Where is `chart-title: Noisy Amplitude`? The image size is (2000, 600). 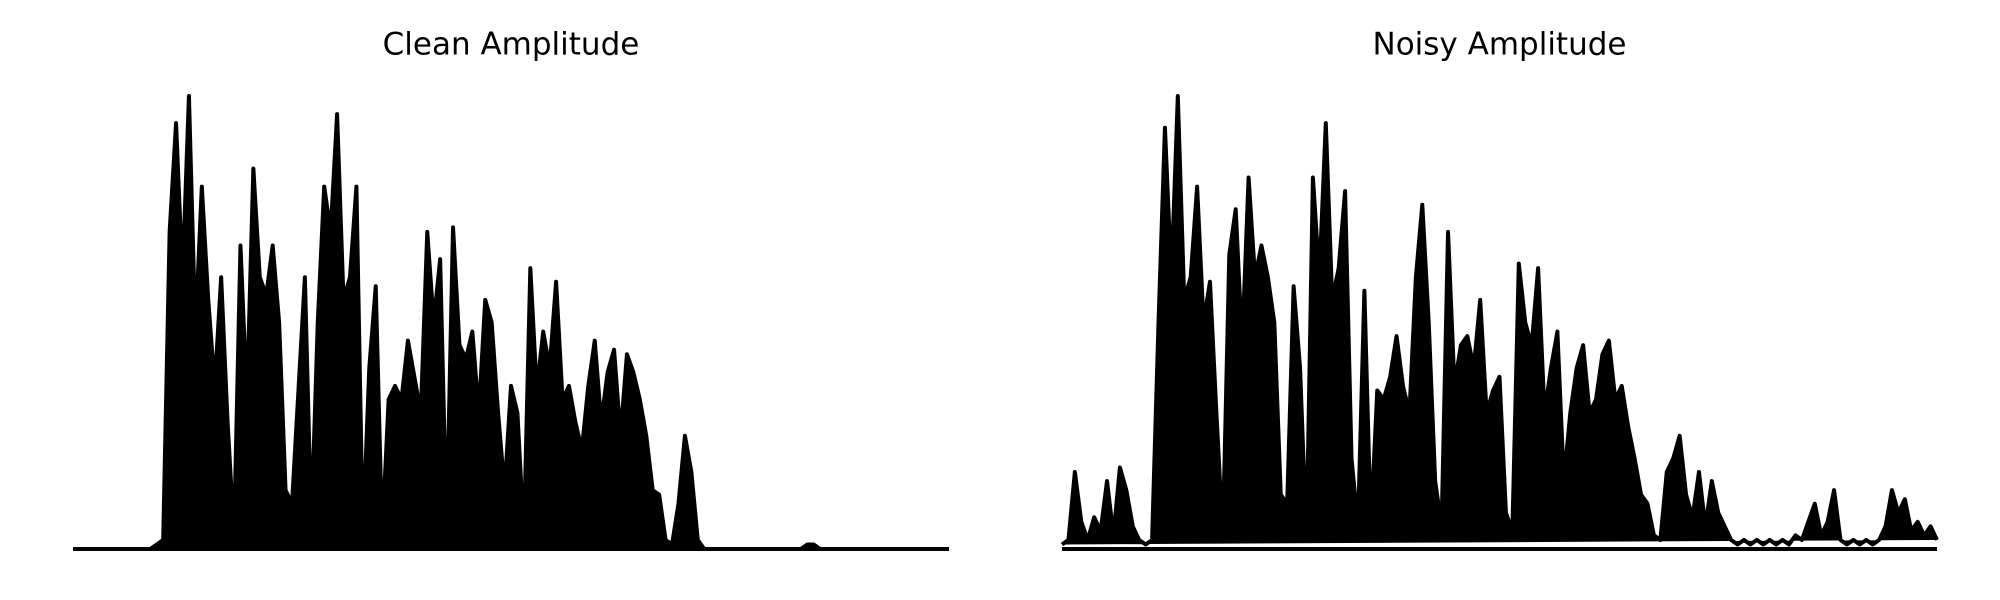 chart-title: Noisy Amplitude is located at coordinates (1500, 45).